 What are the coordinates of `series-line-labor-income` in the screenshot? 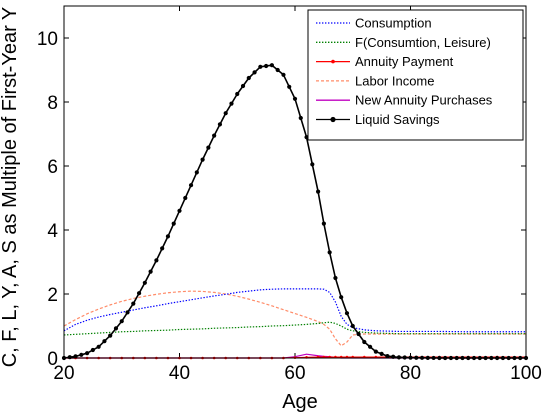 It's located at (294, 318).